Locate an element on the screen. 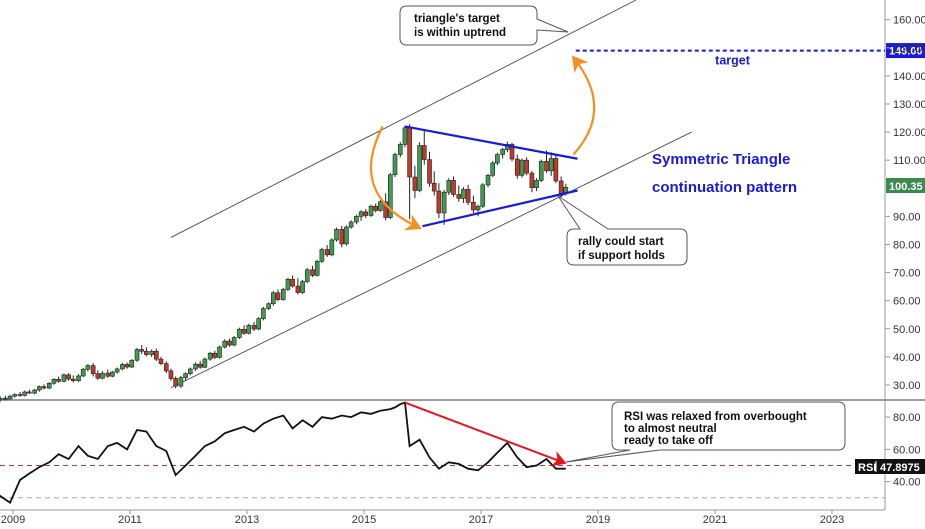 The height and width of the screenshot is (529, 925). price-tick-label: 90.00 is located at coordinates (907, 217).